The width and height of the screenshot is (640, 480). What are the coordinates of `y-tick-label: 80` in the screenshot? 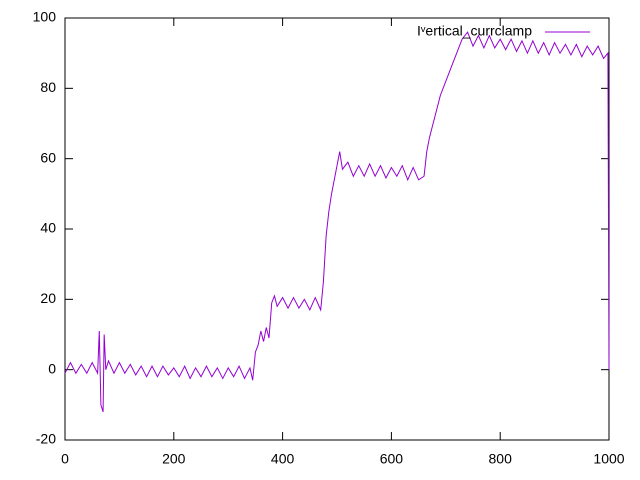 It's located at (48, 87).